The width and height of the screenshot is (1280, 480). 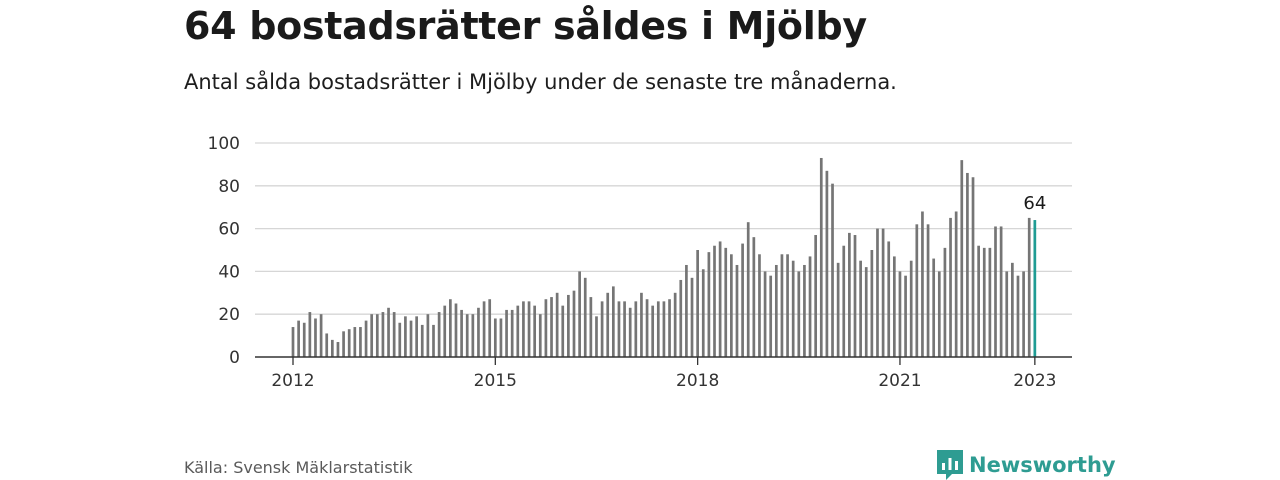 I want to click on y-tick-label: 40, so click(x=229, y=272).